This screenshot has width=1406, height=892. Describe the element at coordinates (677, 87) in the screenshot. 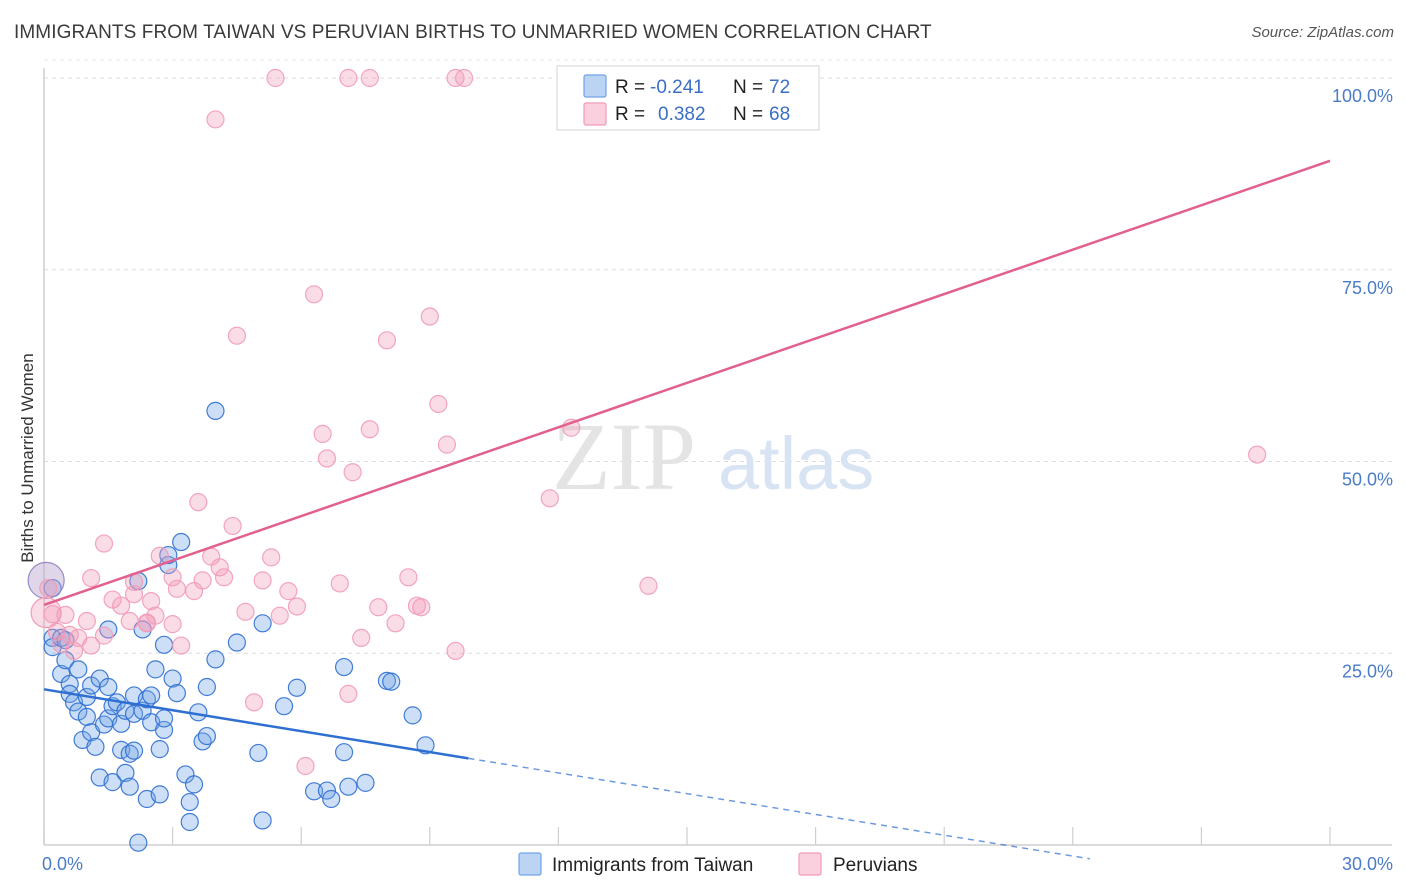

I see `legend-r-value-taiwan: -0.241` at that location.